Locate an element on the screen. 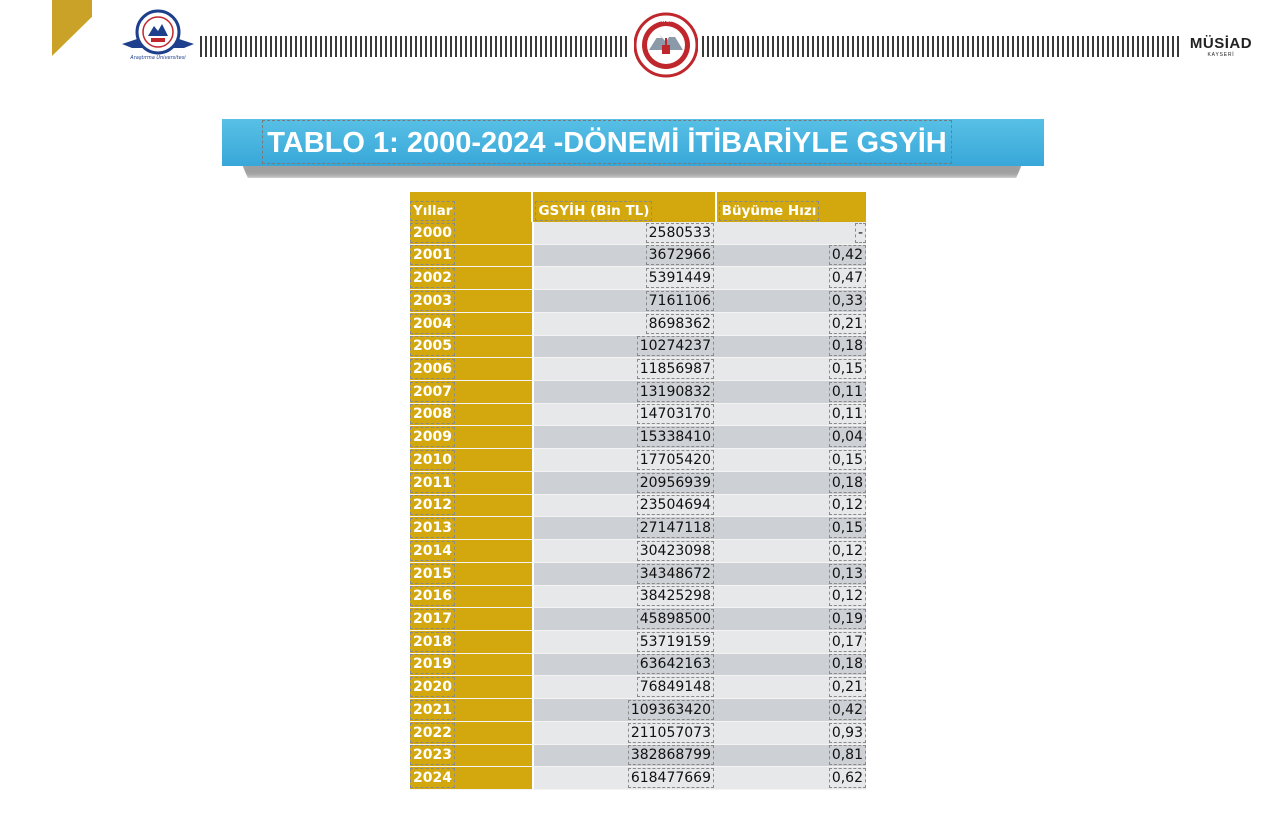 The height and width of the screenshot is (826, 1280). year-value: 2015 is located at coordinates (432, 573).